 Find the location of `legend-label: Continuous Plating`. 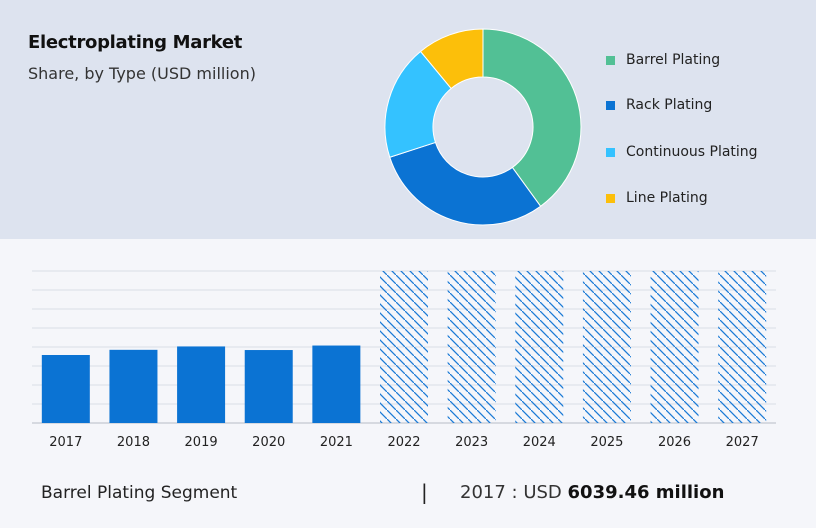

legend-label: Continuous Plating is located at coordinates (692, 152).